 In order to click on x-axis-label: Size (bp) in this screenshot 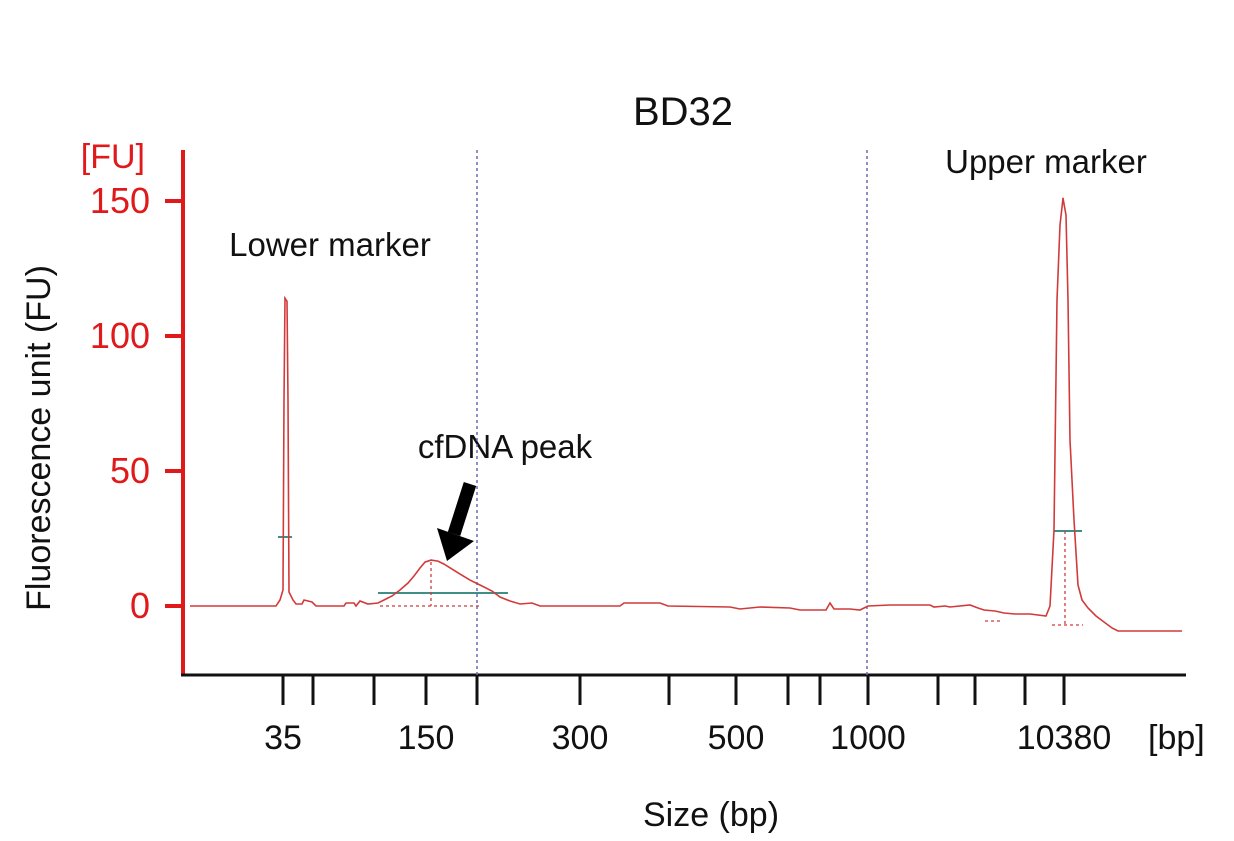, I will do `click(711, 815)`.